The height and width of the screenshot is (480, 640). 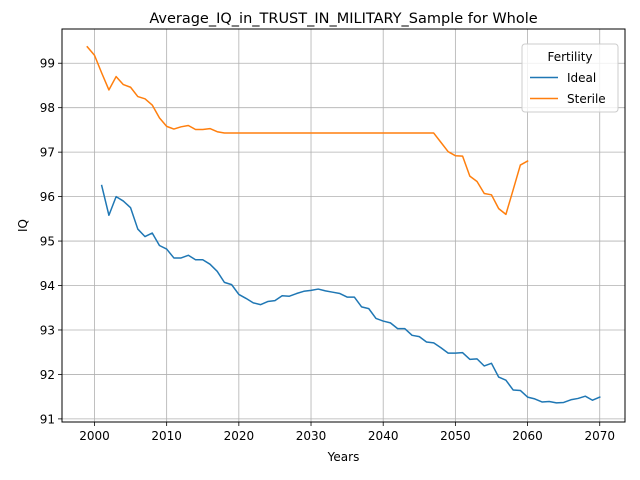 I want to click on legend-title: Fertility, so click(x=569, y=57).